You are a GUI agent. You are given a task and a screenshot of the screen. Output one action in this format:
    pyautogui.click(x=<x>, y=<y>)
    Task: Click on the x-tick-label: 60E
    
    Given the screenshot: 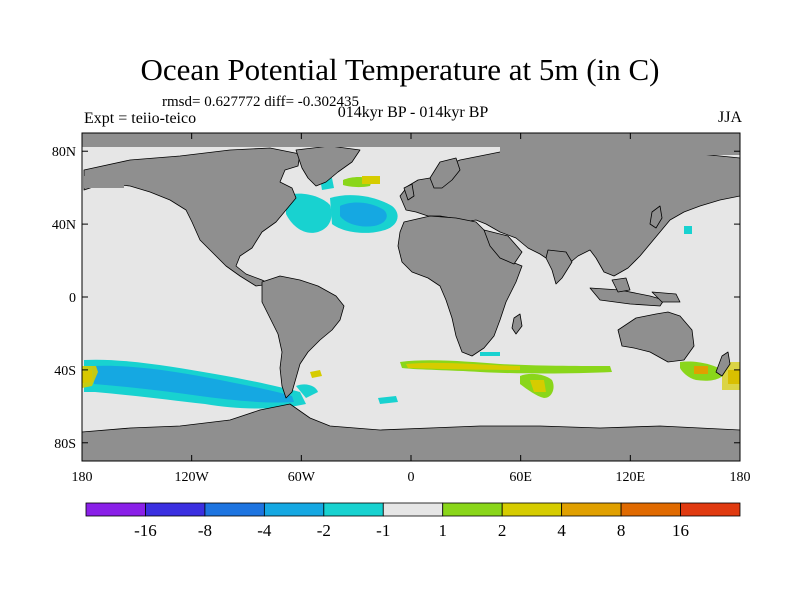 What is the action you would take?
    pyautogui.click(x=520, y=477)
    